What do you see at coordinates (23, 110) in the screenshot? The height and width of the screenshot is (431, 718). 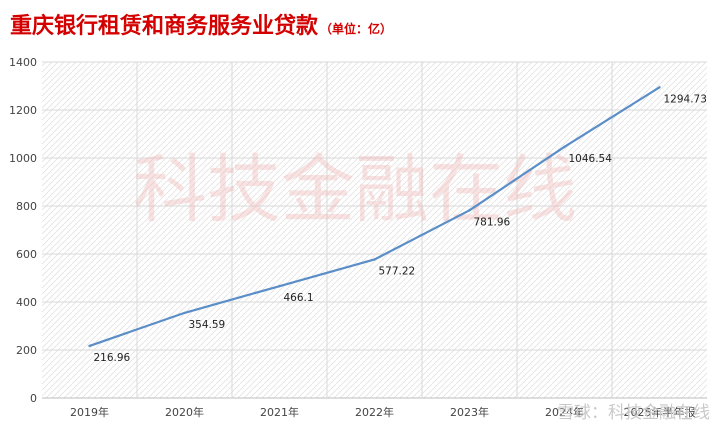 I see `y-tick-label: 1200` at bounding box center [23, 110].